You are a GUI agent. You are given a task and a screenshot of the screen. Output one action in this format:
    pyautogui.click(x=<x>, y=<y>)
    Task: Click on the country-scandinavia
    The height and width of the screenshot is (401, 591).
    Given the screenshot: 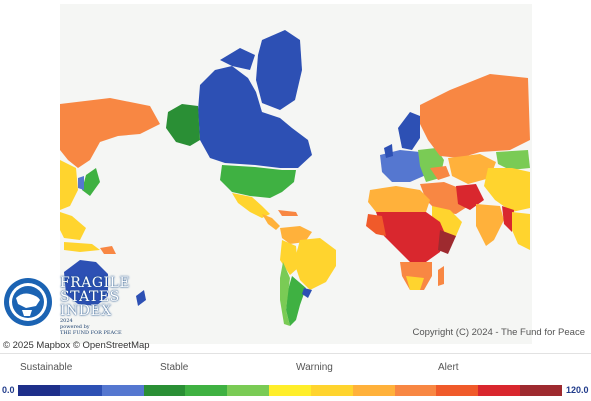 What is the action you would take?
    pyautogui.click(x=409, y=131)
    